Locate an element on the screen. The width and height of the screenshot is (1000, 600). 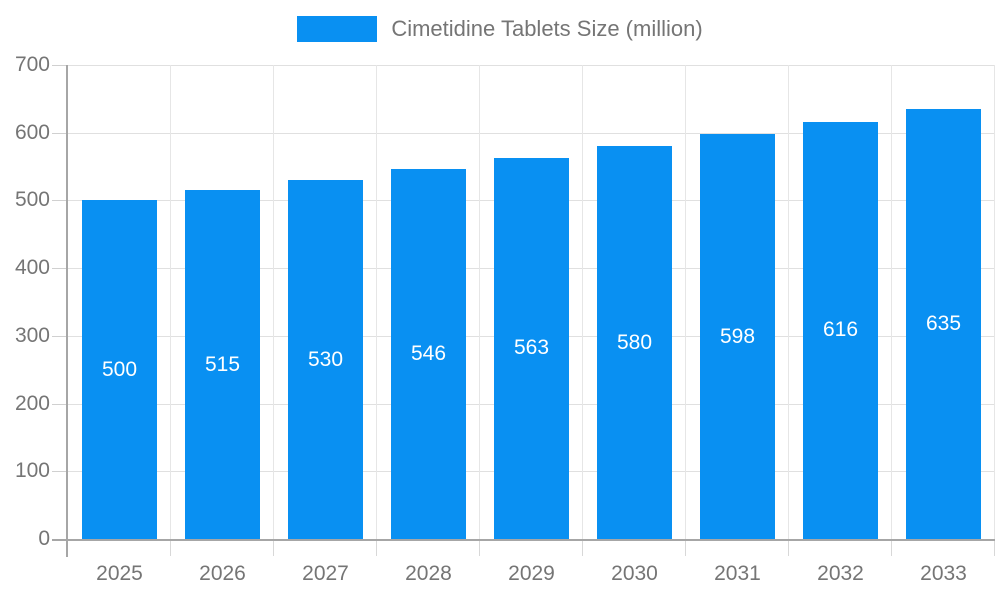
y-axis-tick-label: 400 is located at coordinates (32, 268).